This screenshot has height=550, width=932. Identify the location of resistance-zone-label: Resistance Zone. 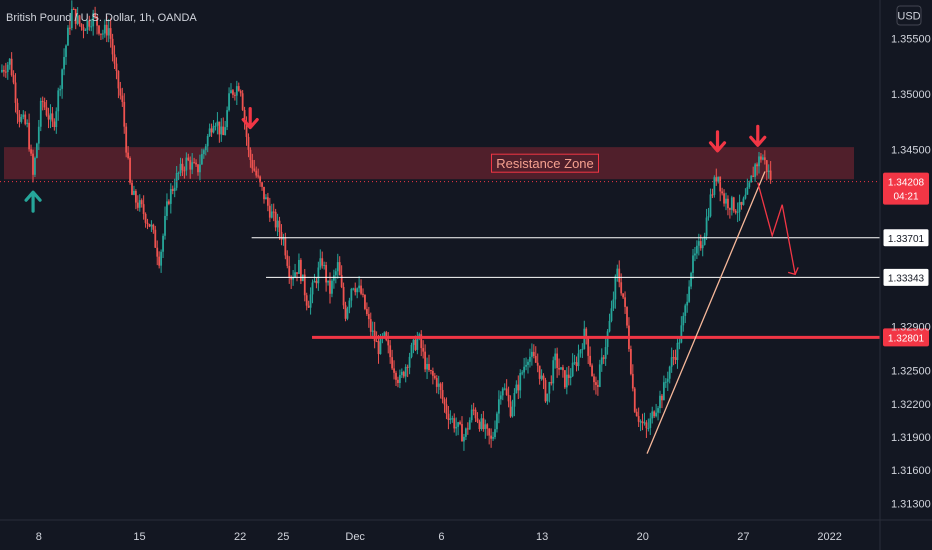
(545, 163).